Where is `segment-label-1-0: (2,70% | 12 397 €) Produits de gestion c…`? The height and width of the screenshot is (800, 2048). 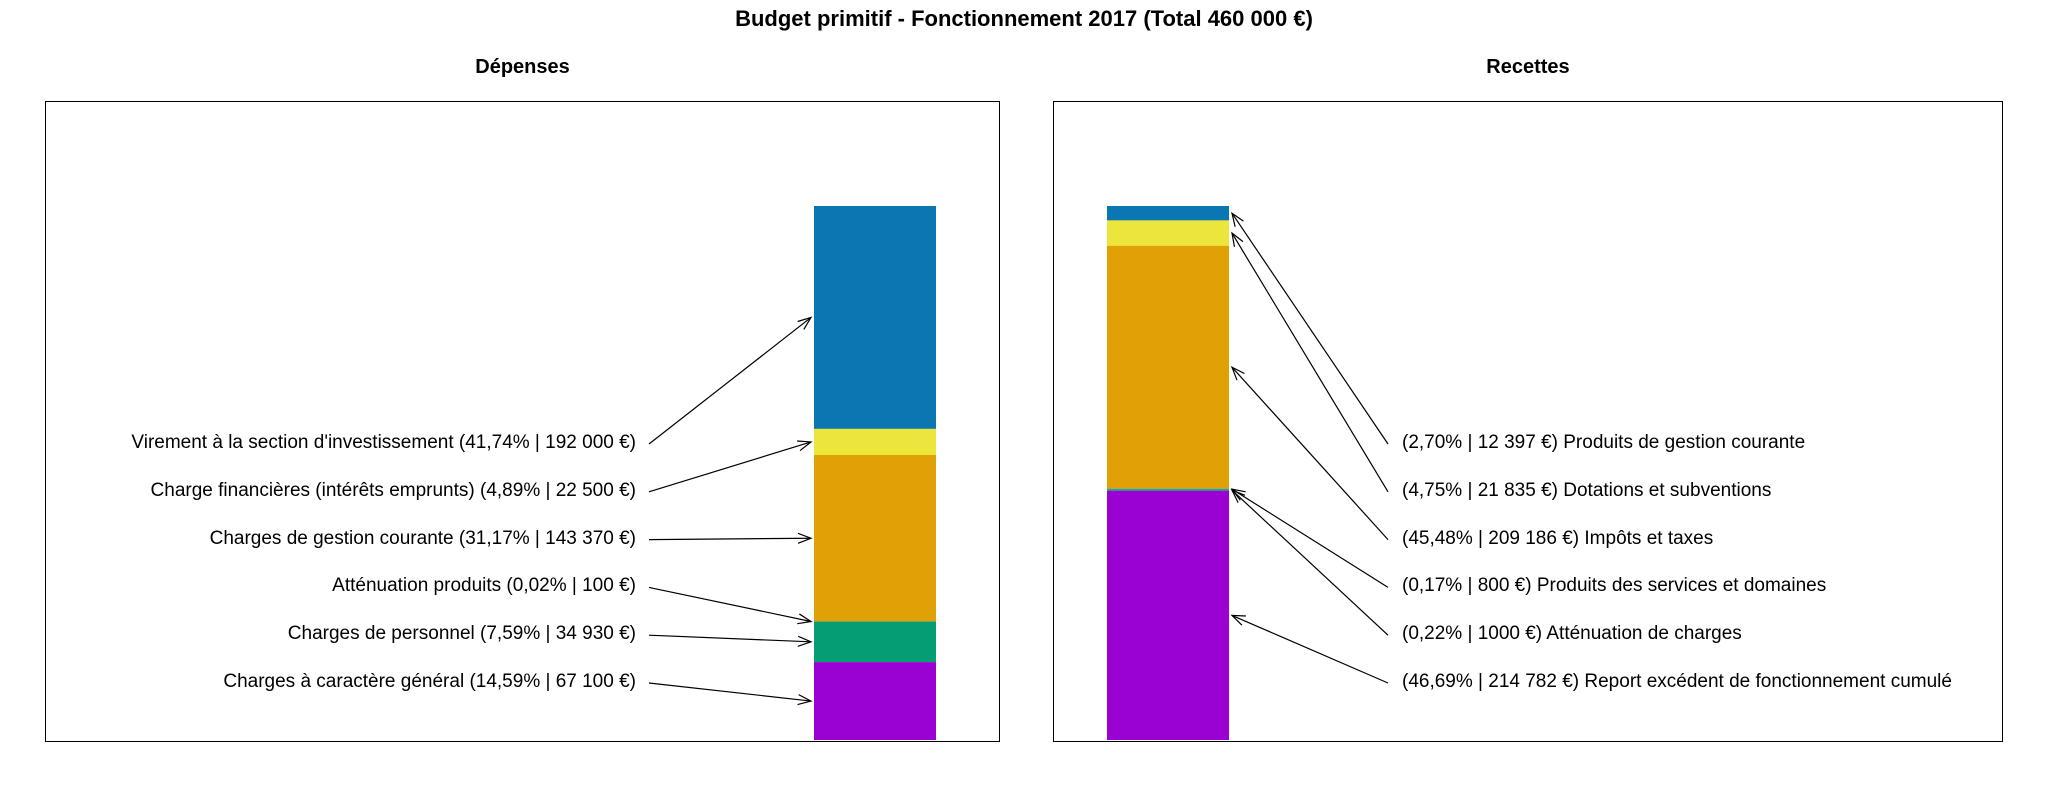
segment-label-1-0: (2,70% | 12 397 €) Produits de gestion c… is located at coordinates (1604, 442).